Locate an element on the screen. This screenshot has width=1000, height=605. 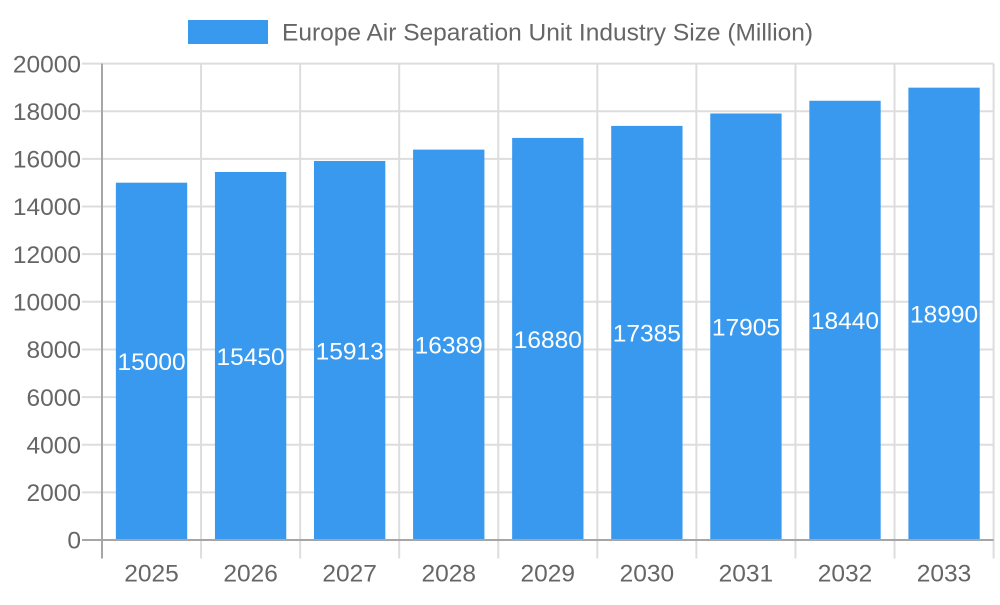
svg-text: 2000 is located at coordinates (53, 493).